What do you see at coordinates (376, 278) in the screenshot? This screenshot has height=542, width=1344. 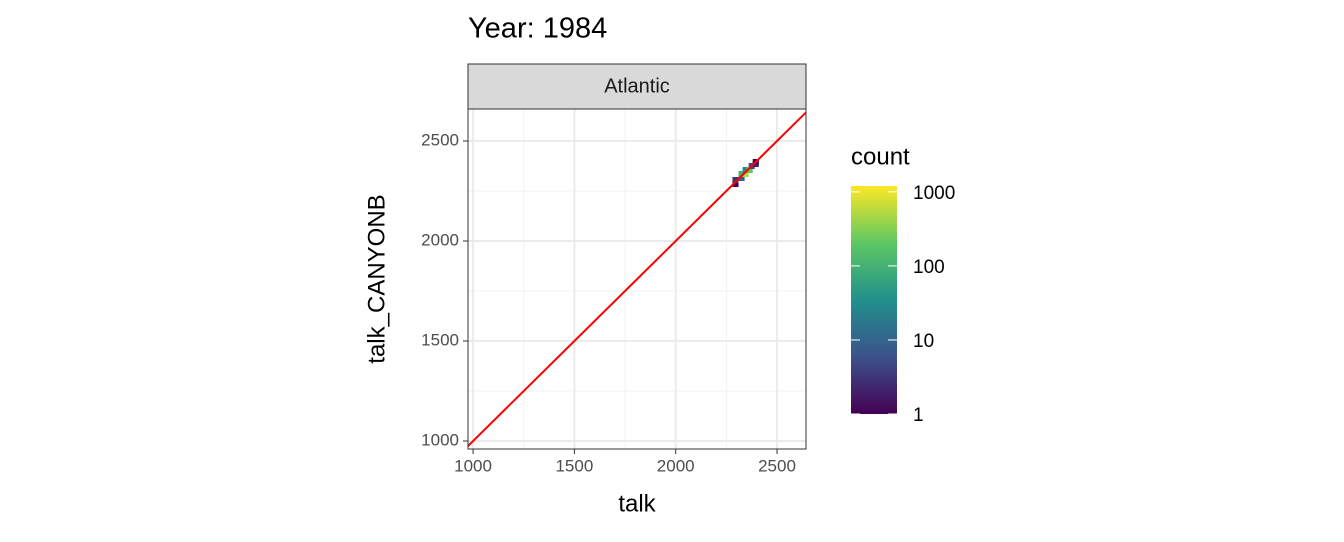 I see `y-axis-label: talk_CANYONB` at bounding box center [376, 278].